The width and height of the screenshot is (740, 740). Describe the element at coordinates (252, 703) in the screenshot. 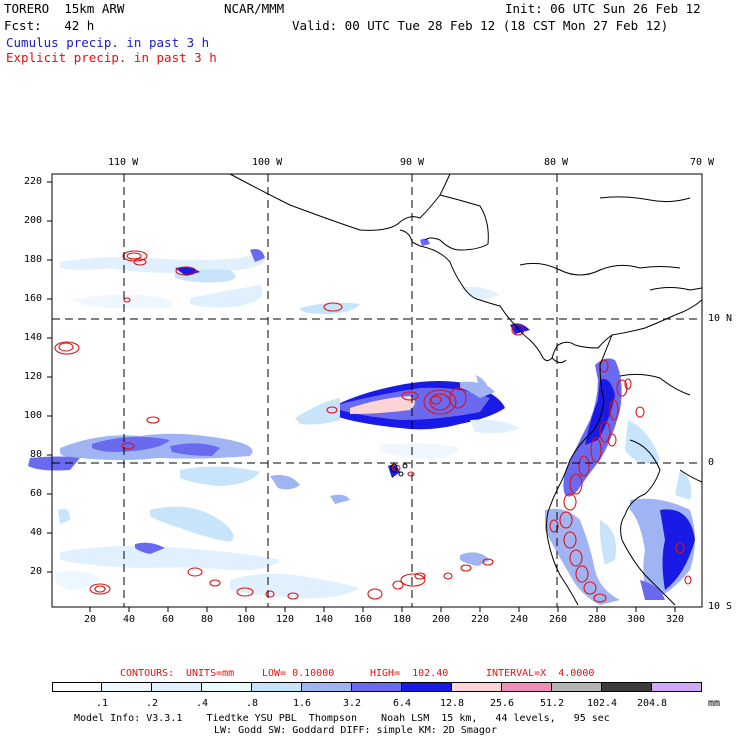

I see `colorbar-label: .8` at that location.